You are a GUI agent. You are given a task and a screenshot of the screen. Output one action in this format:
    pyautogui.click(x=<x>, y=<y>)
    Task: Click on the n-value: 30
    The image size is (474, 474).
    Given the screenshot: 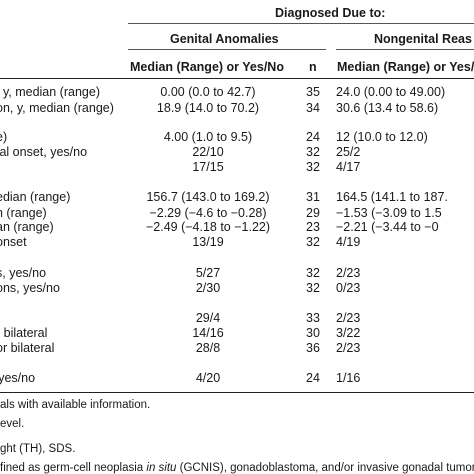 What is the action you would take?
    pyautogui.click(x=313, y=333)
    